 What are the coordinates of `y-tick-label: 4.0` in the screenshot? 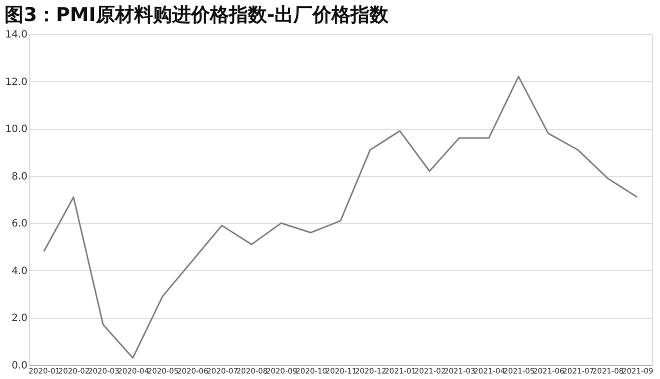 It's located at (20, 271).